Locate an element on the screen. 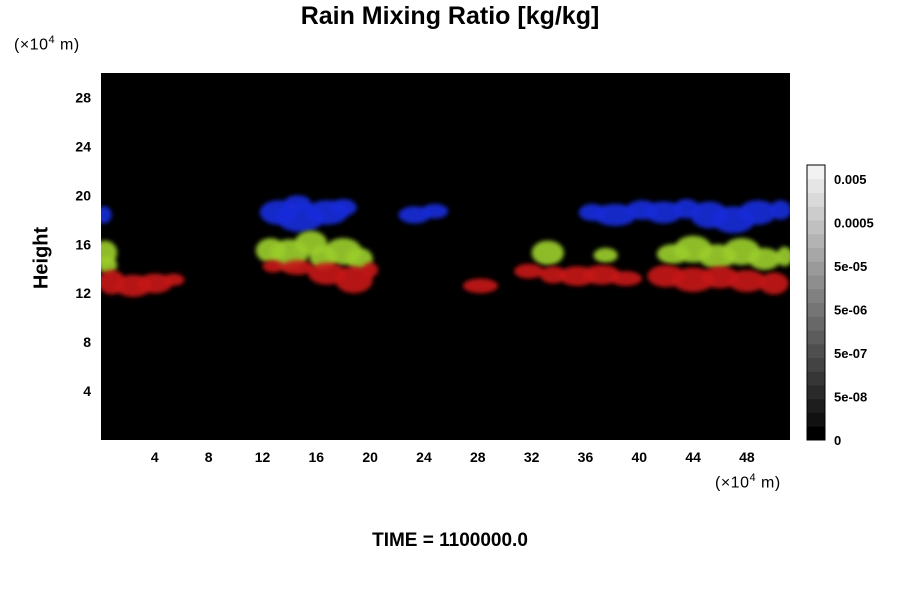 The height and width of the screenshot is (600, 900). chart-title: Rain Mixing Ratio [kg/kg] is located at coordinates (450, 16).